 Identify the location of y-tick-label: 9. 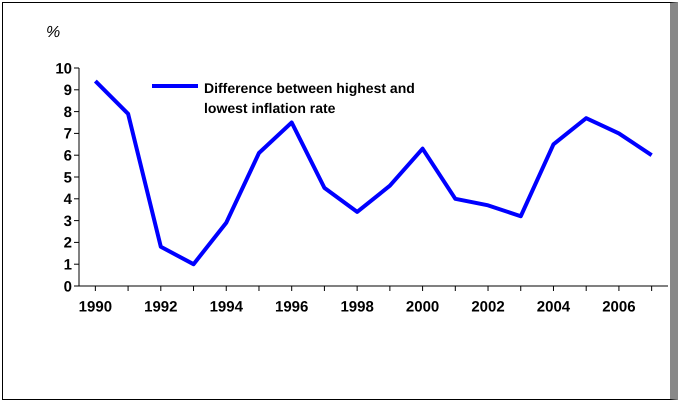
(68, 91).